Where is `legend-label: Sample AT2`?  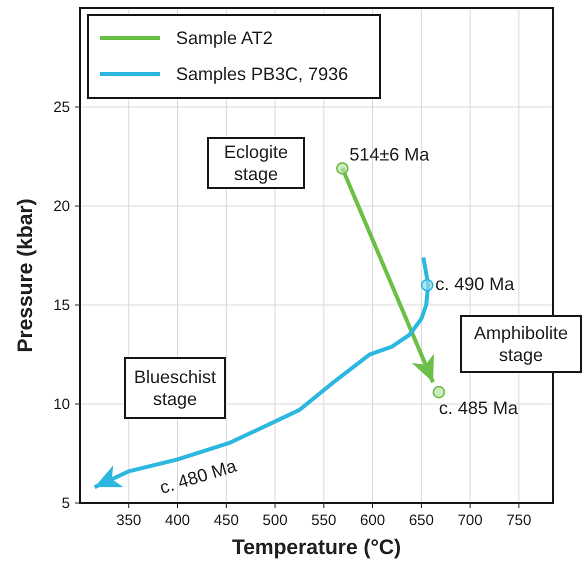
legend-label: Sample AT2 is located at coordinates (224, 38).